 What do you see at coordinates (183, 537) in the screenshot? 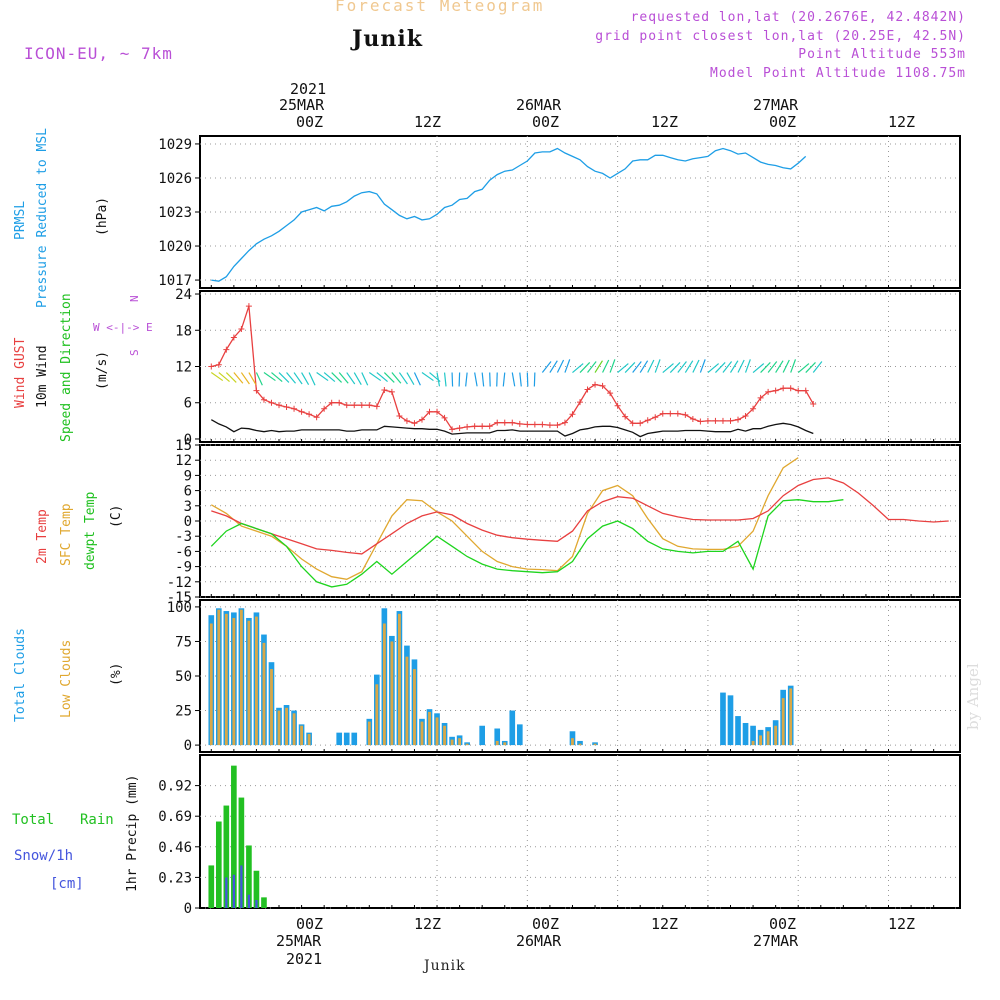
I see `temp-ytick-label: -3` at bounding box center [183, 537].